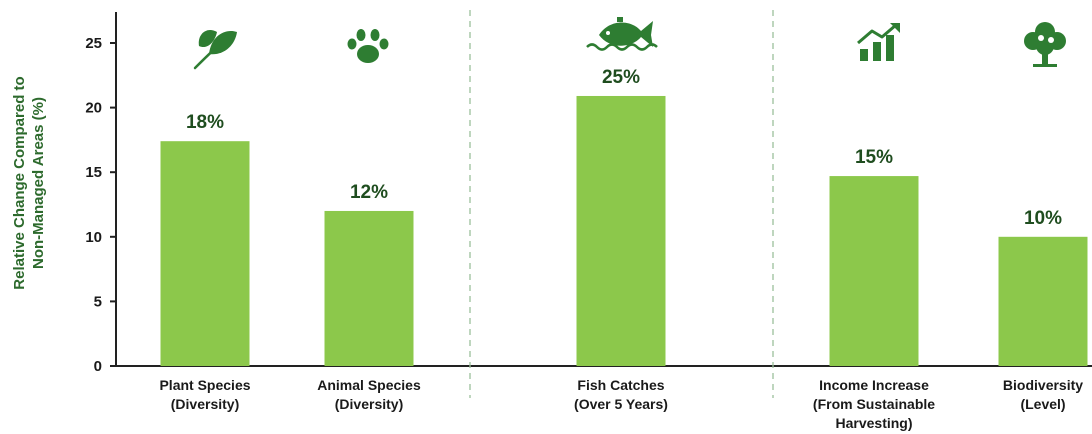 This screenshot has height=434, width=1092. What do you see at coordinates (204, 385) in the screenshot?
I see `category-label-line: Plant Species` at bounding box center [204, 385].